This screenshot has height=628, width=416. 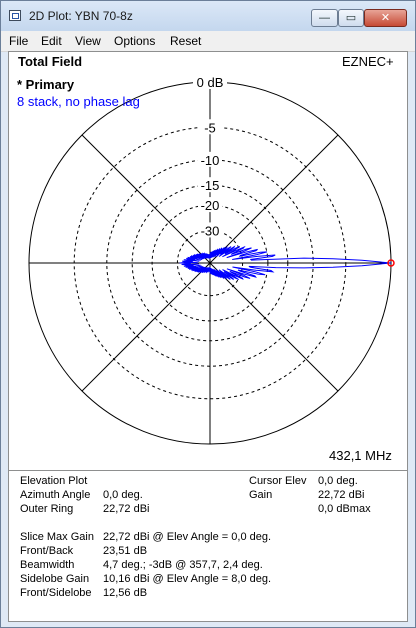 What do you see at coordinates (278, 481) in the screenshot?
I see `info-label: Cursor Elev` at bounding box center [278, 481].